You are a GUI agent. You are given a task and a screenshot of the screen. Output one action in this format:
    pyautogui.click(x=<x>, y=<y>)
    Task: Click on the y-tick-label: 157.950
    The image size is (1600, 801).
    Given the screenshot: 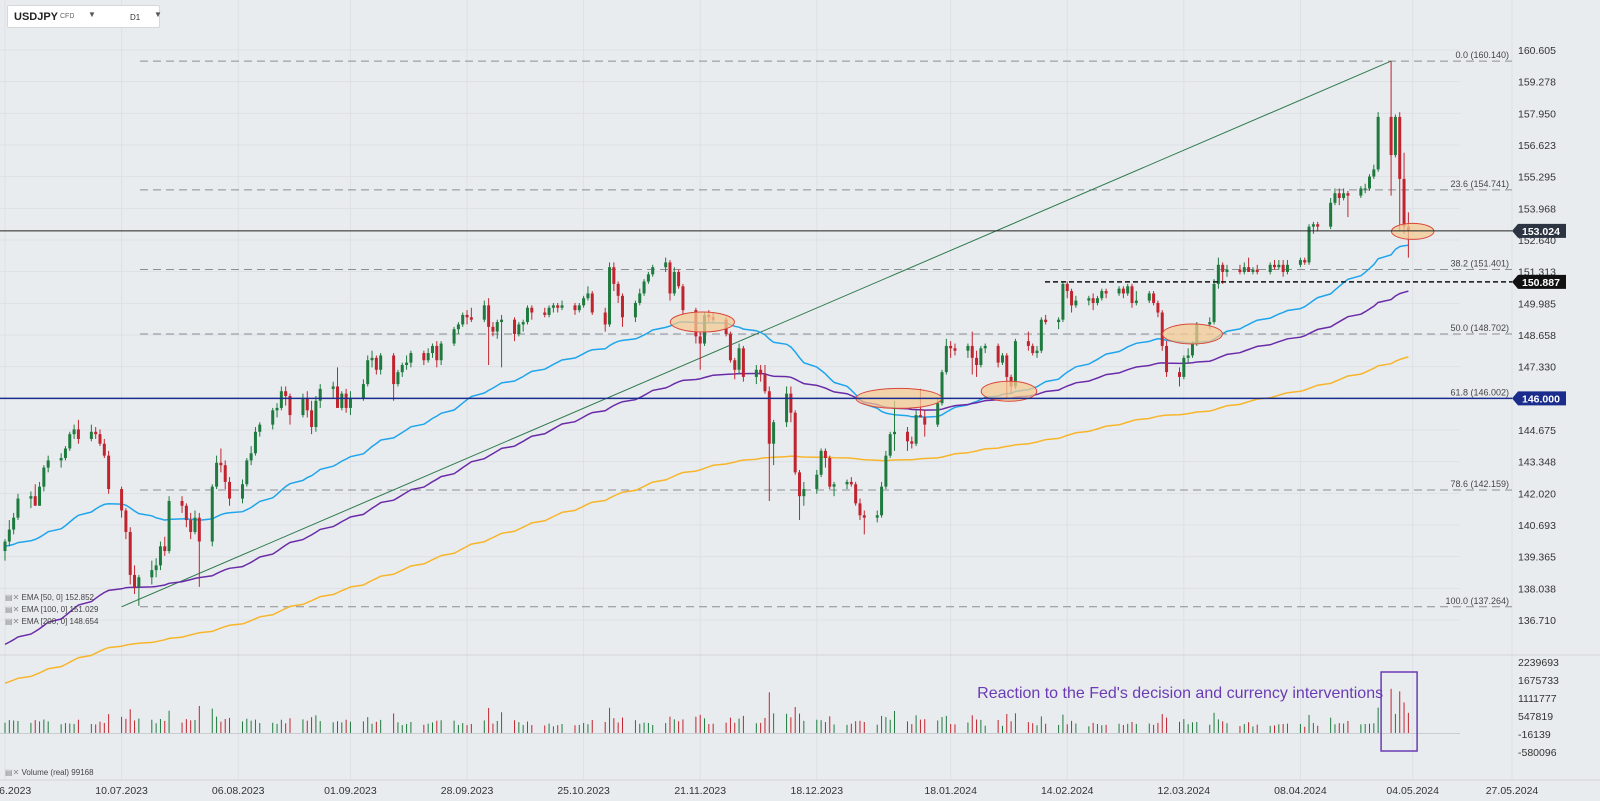 What is the action you would take?
    pyautogui.click(x=1537, y=114)
    